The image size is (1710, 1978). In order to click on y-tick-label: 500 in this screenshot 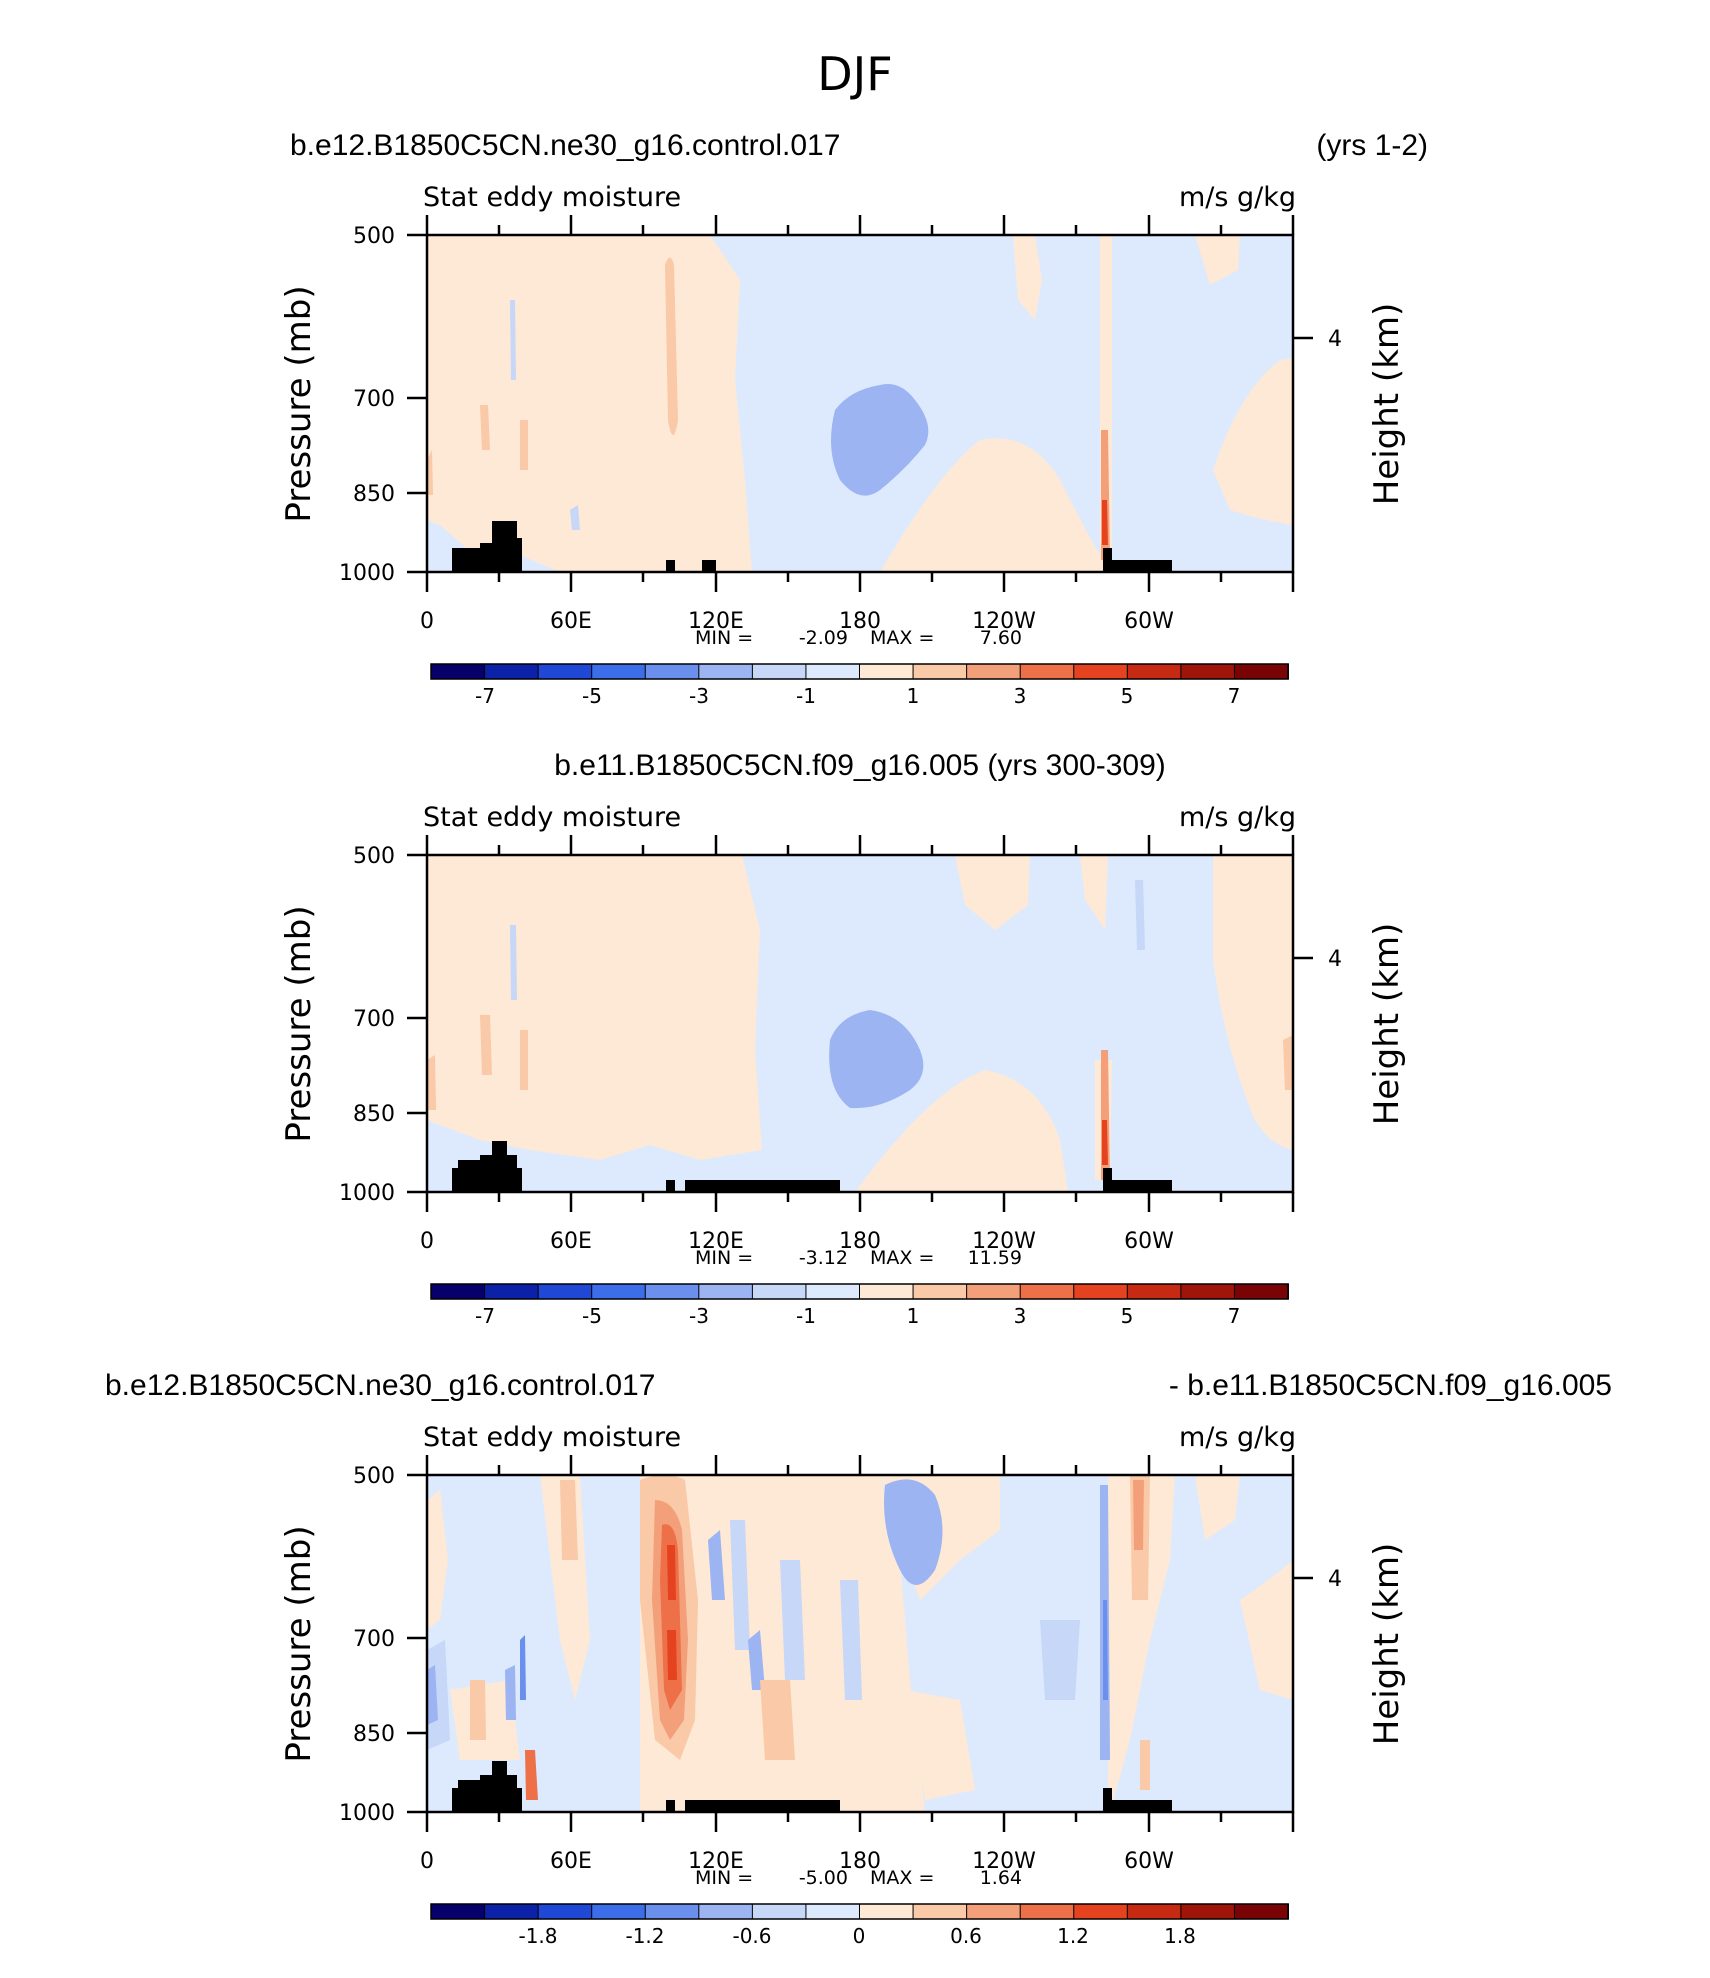, I will do `click(374, 236)`.